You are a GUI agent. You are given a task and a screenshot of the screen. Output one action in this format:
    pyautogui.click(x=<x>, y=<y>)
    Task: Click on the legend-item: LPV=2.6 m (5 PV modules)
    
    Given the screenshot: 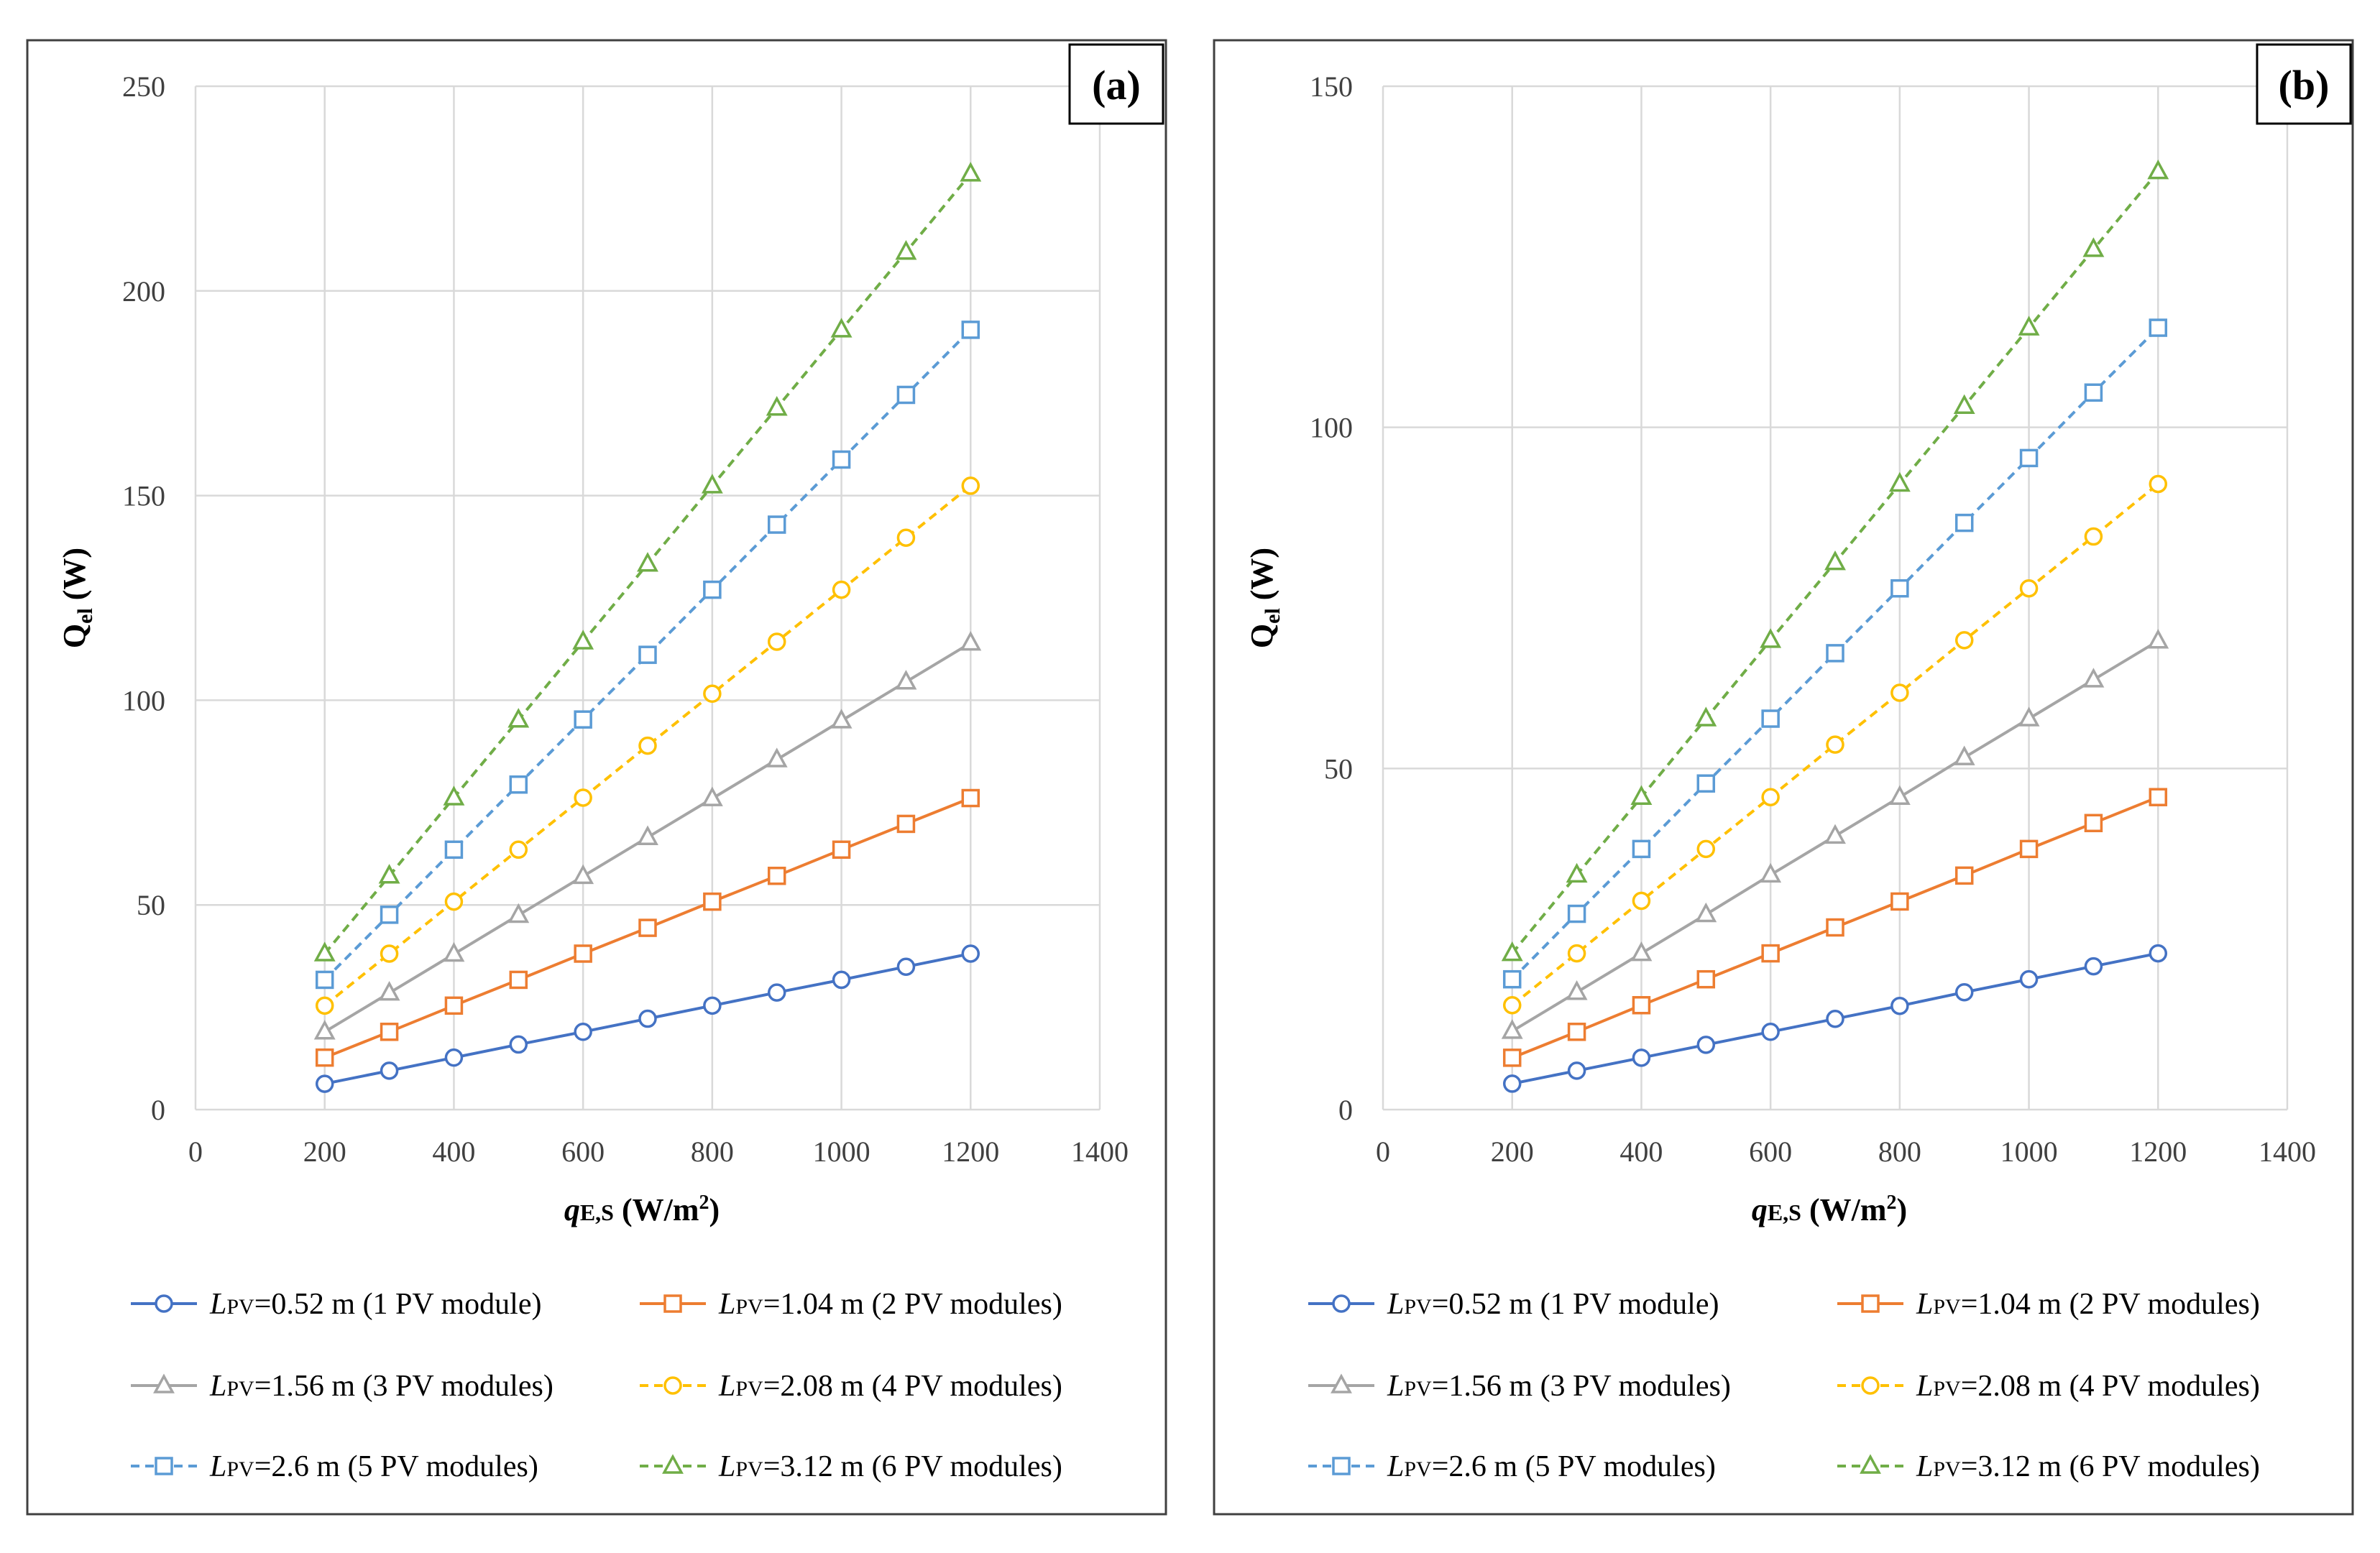 What is the action you would take?
    pyautogui.click(x=334, y=1466)
    